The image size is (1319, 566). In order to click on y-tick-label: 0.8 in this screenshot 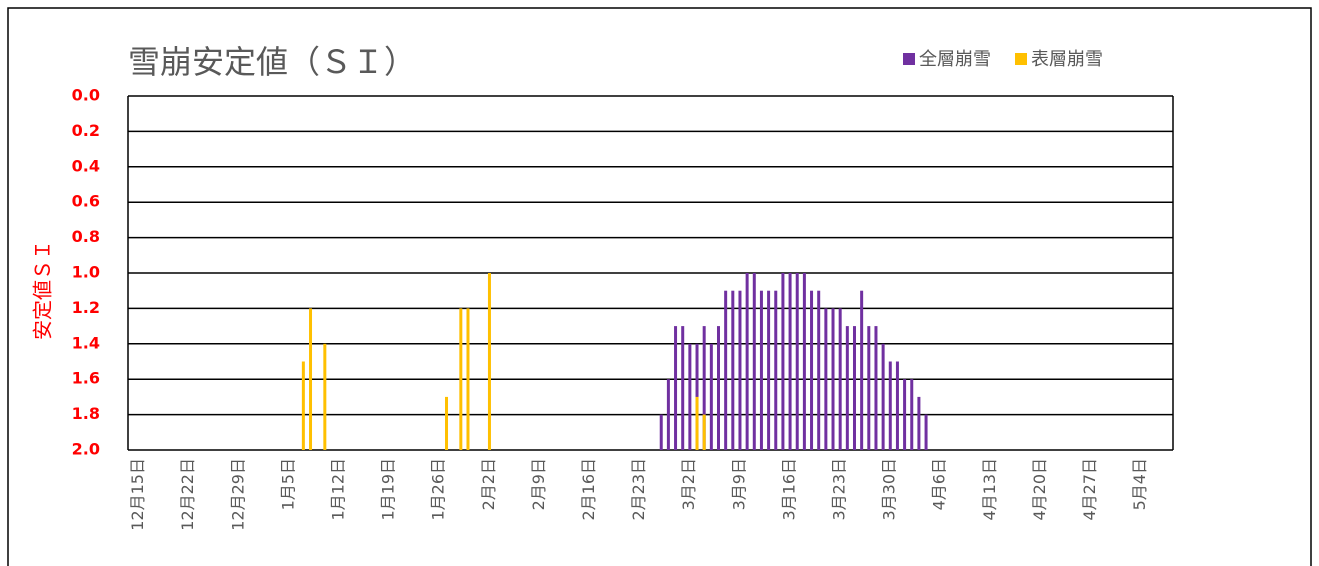, I will do `click(86, 236)`.